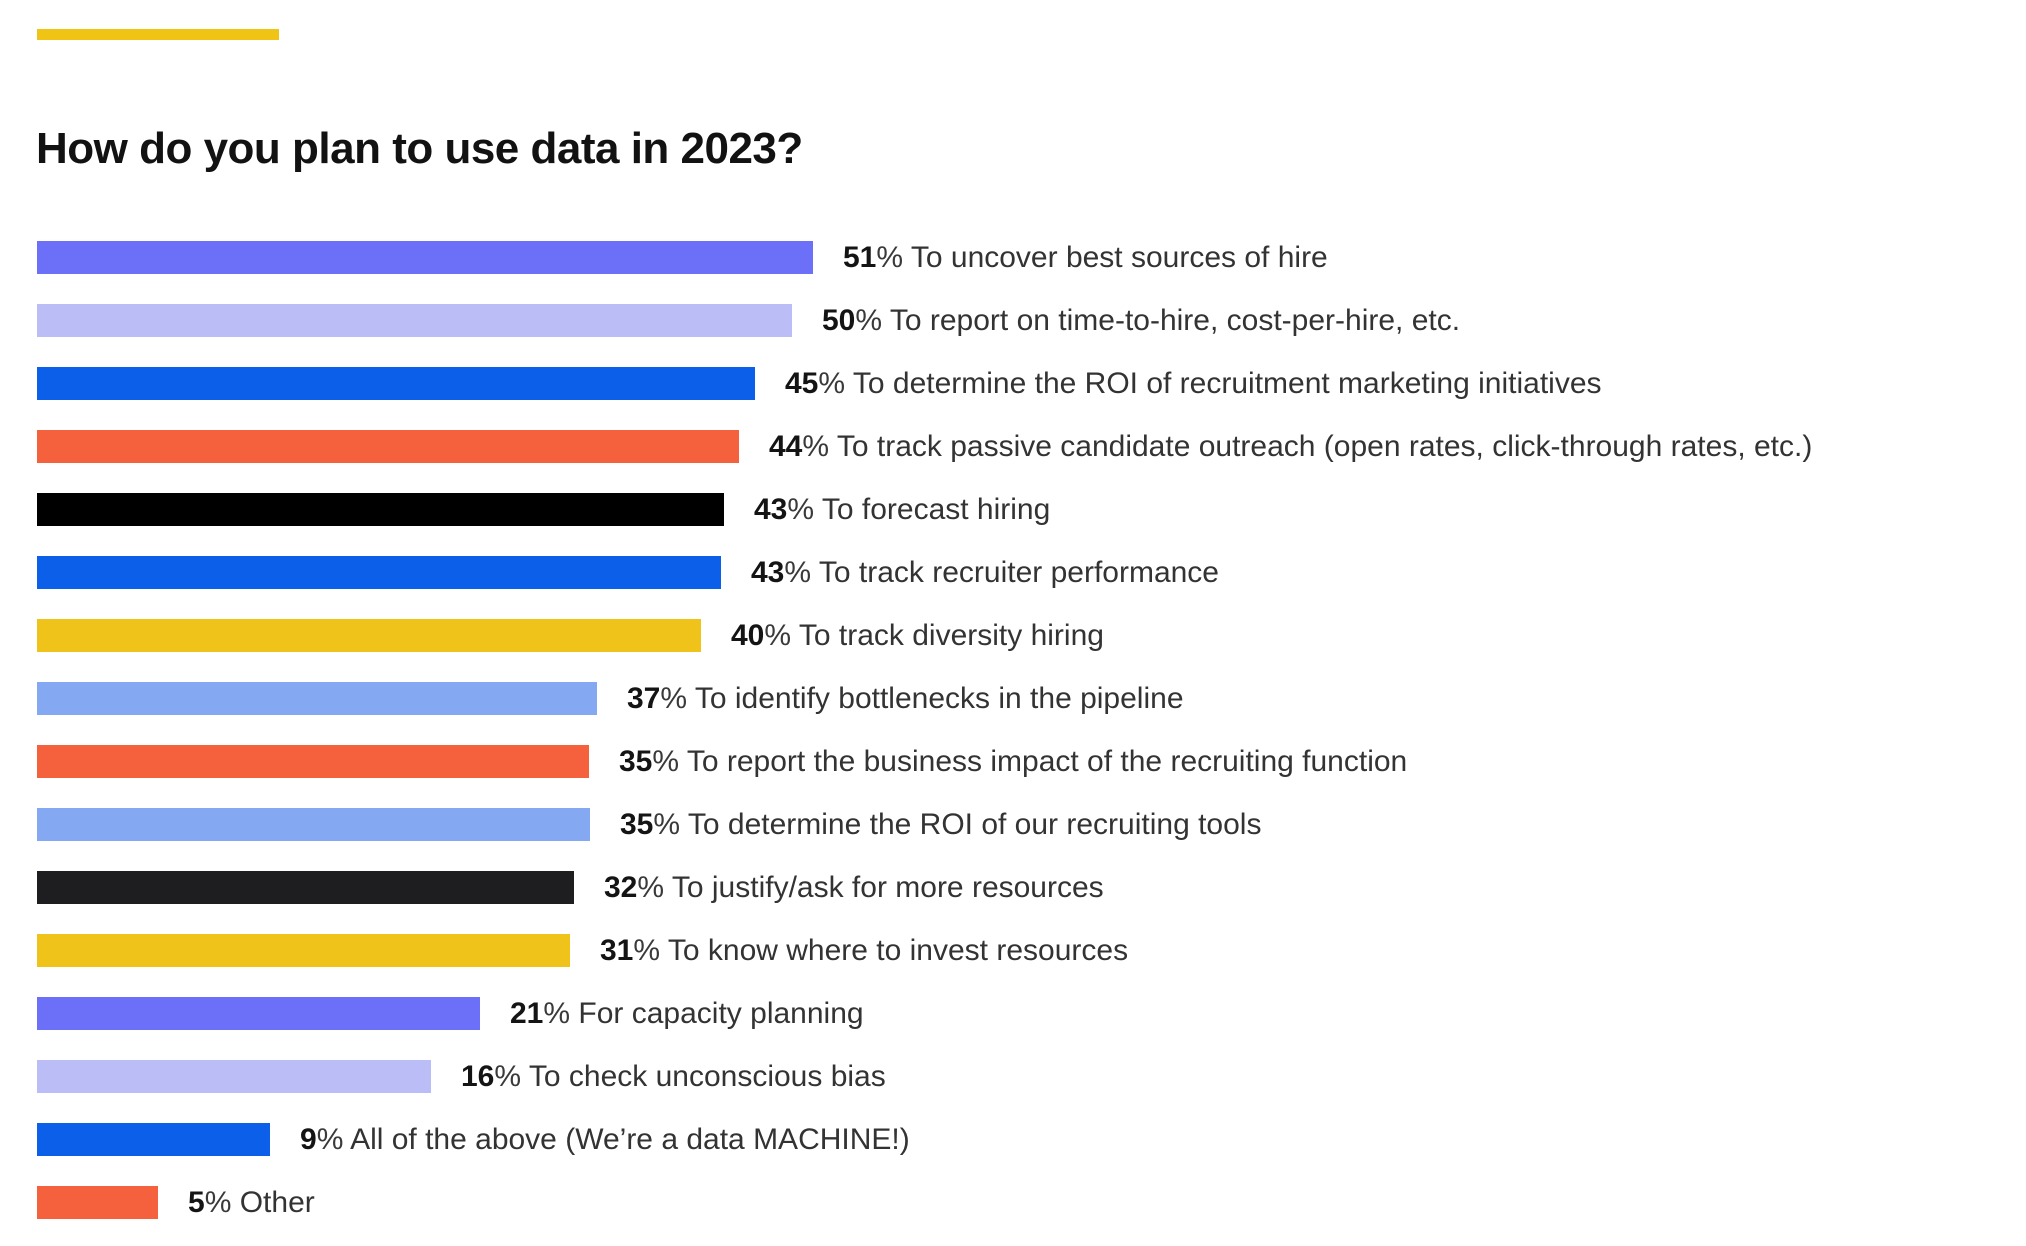  What do you see at coordinates (196, 1202) in the screenshot?
I see `bar-value: 5` at bounding box center [196, 1202].